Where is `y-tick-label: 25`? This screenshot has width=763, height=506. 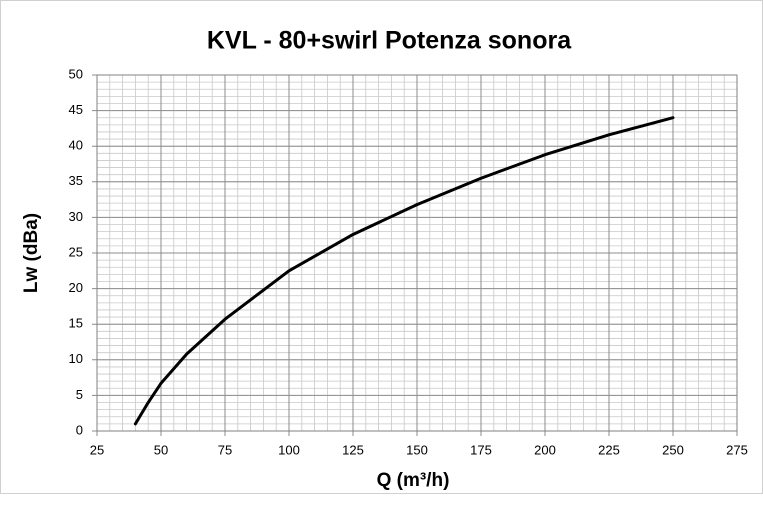 y-tick-label: 25 is located at coordinates (76, 251).